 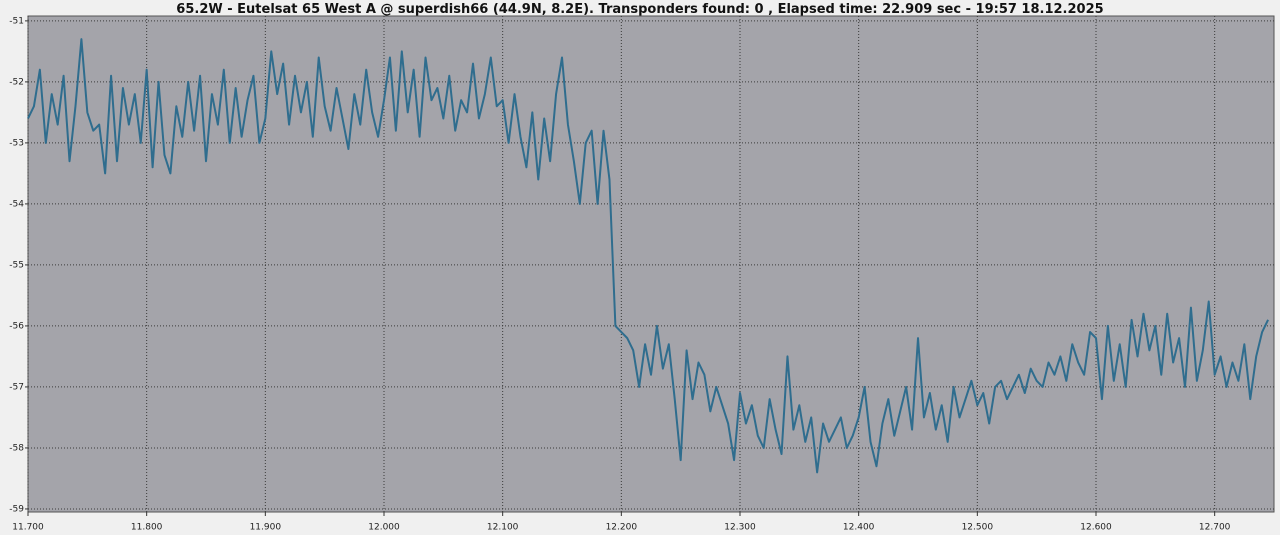 What do you see at coordinates (1215, 528) in the screenshot?
I see `x-tick-label: 12.700` at bounding box center [1215, 528].